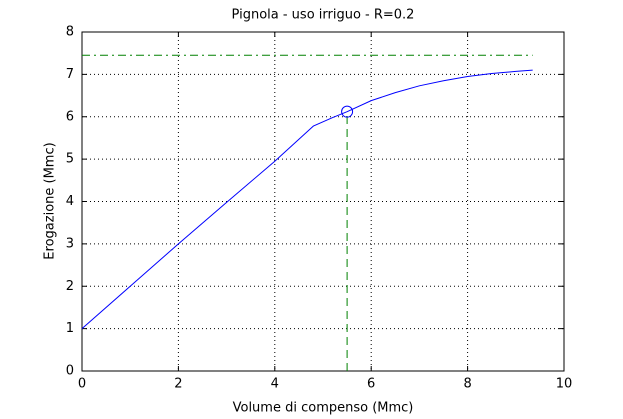 The height and width of the screenshot is (419, 623). I want to click on y-axis-label: Erogazione (Mmc), so click(50, 200).